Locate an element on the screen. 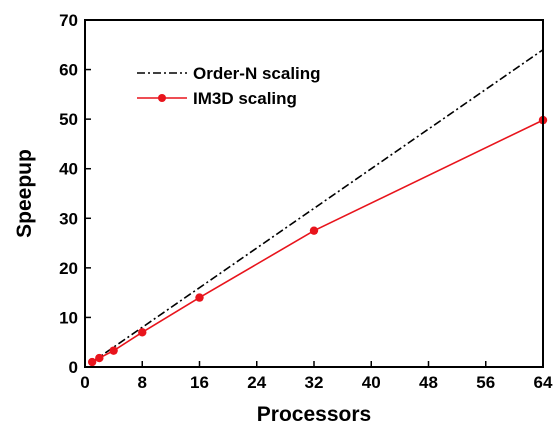  x-tick-label: 16 is located at coordinates (199, 382).